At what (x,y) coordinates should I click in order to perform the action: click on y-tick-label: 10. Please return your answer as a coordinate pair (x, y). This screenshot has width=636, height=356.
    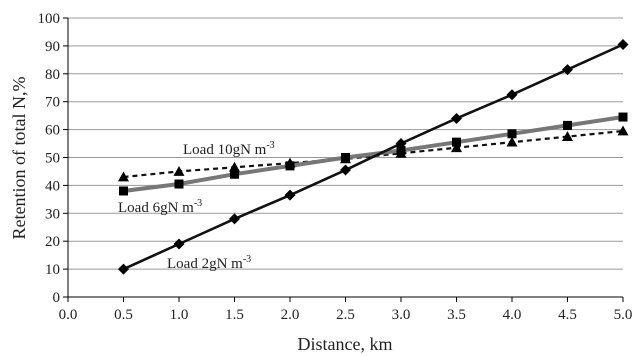
    Looking at the image, I should click on (52, 270).